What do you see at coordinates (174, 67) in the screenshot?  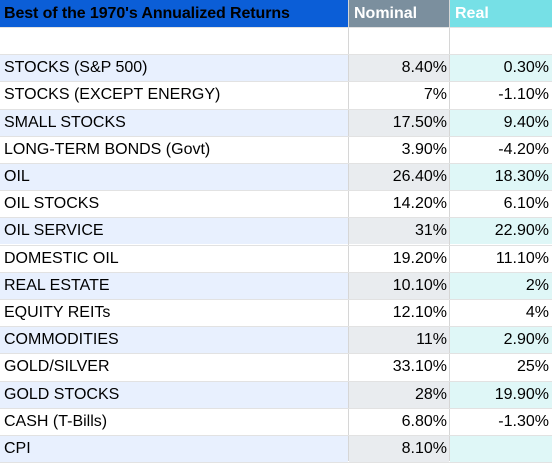 I see `label-cell: STOCKS (S&P 500)` at bounding box center [174, 67].